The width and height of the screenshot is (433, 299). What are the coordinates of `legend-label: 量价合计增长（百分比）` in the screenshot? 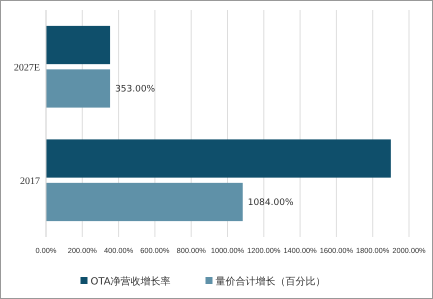 It's located at (271, 282).